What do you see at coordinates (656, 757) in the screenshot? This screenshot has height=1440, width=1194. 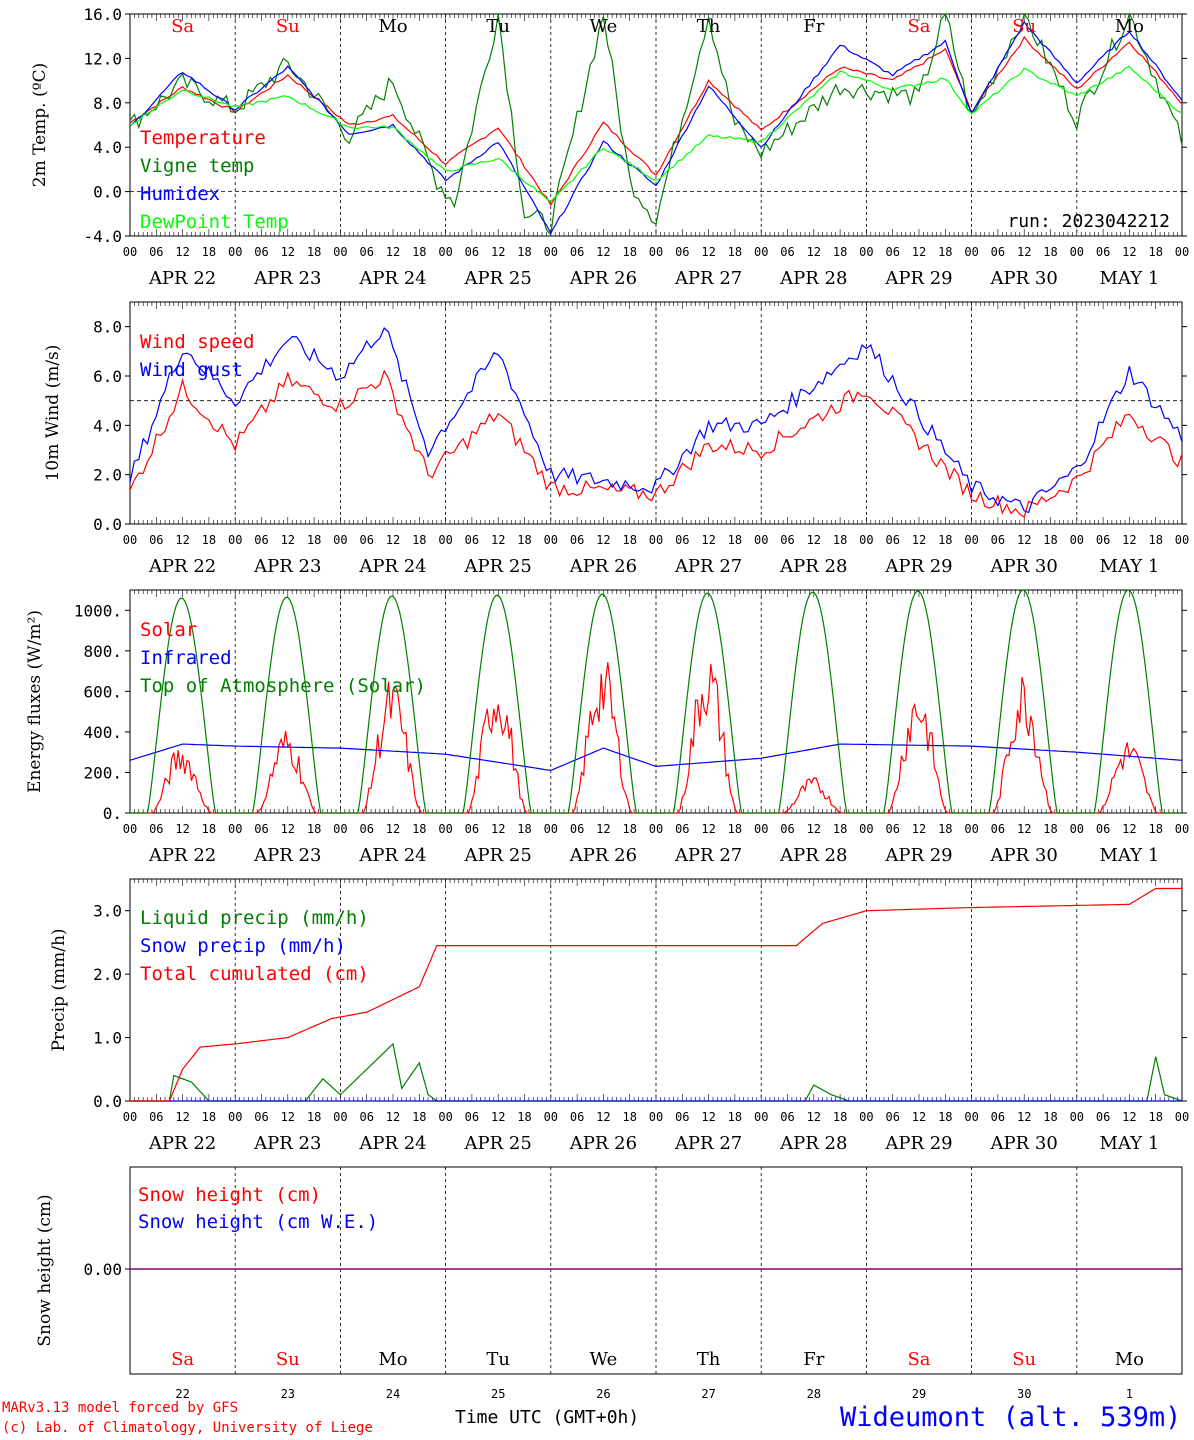 I see `series-line-infrared` at bounding box center [656, 757].